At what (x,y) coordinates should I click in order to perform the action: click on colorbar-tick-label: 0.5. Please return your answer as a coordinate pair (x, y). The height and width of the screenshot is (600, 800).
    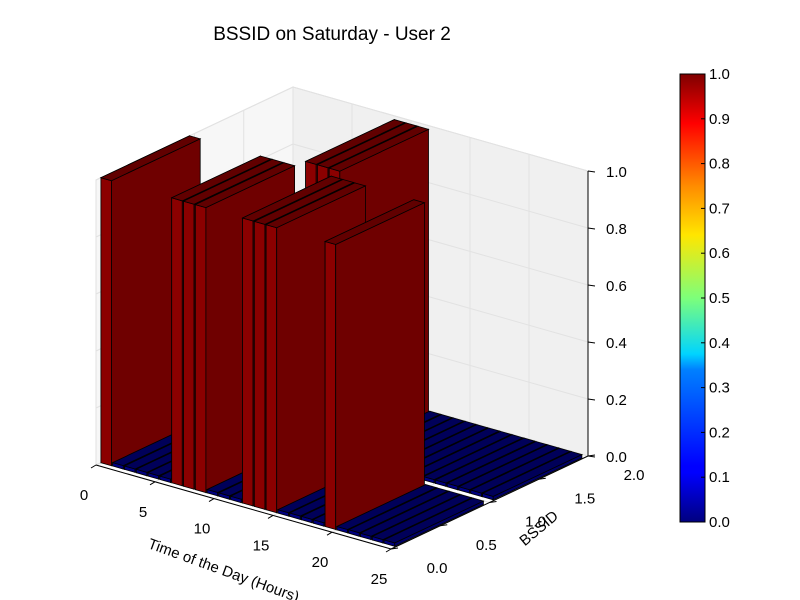
    Looking at the image, I should click on (719, 298).